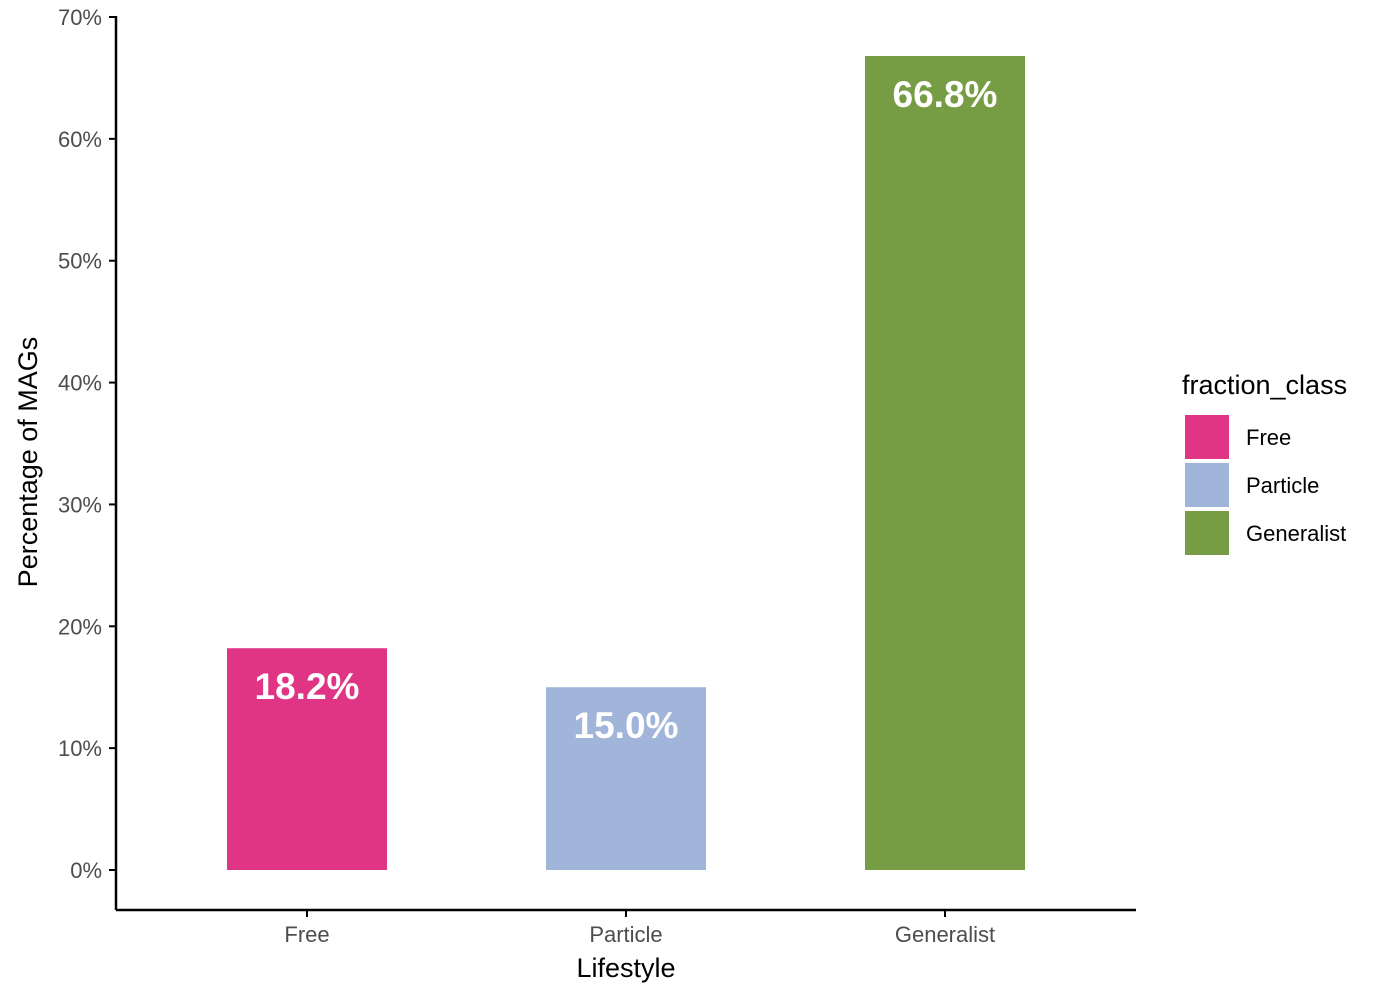  Describe the element at coordinates (80, 748) in the screenshot. I see `y-tick-label: 10%` at that location.